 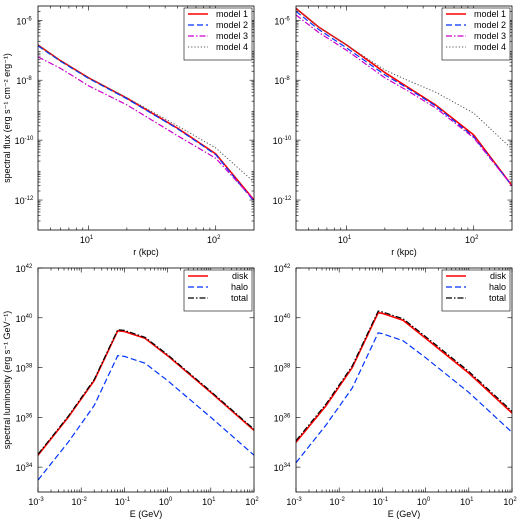 What do you see at coordinates (497, 287) in the screenshot?
I see `legend-label: halo` at bounding box center [497, 287].